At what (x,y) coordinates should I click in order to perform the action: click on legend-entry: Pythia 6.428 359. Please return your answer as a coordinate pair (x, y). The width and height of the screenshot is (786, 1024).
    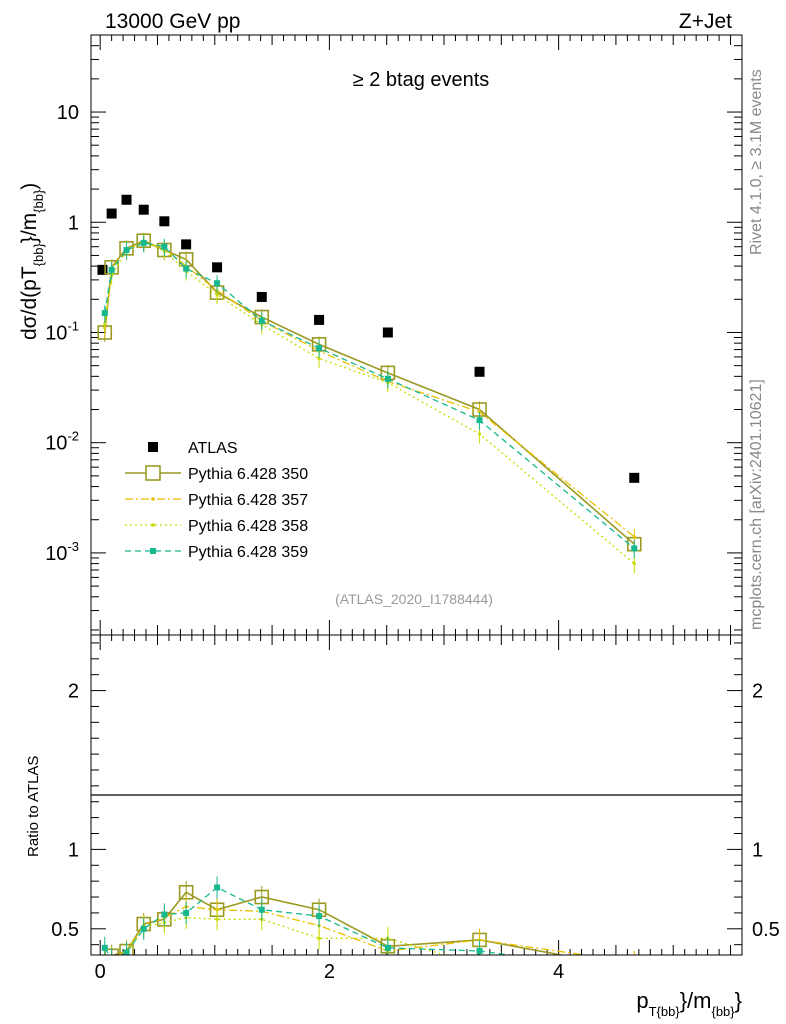
    Looking at the image, I should click on (216, 552).